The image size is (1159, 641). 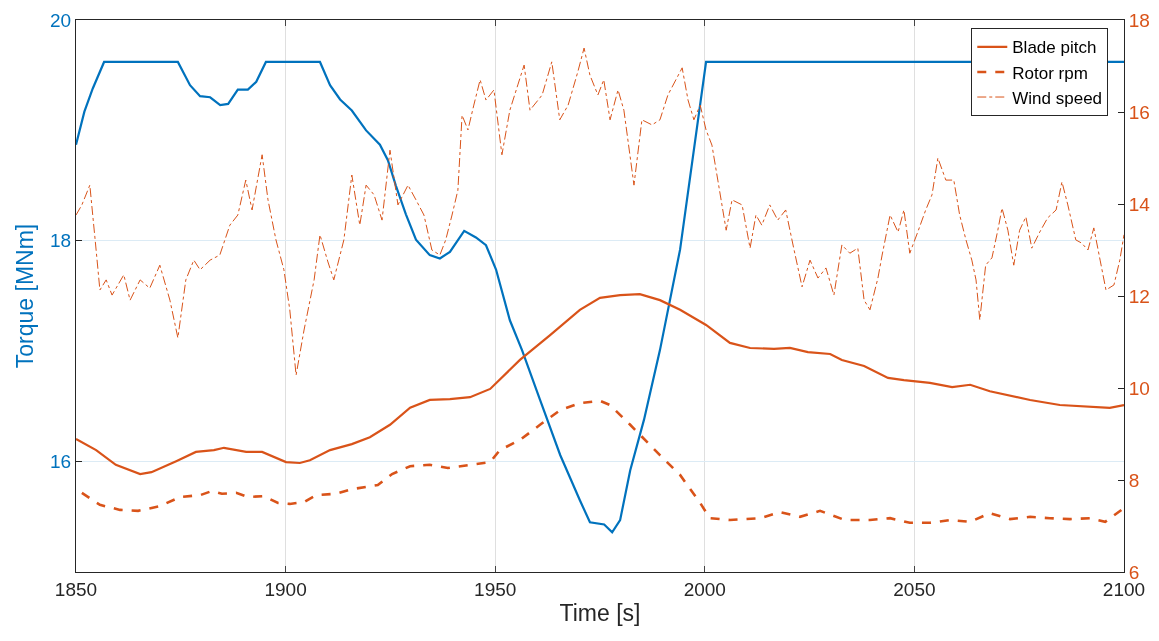 What do you see at coordinates (704, 589) in the screenshot?
I see `x-tick-label: 2000` at bounding box center [704, 589].